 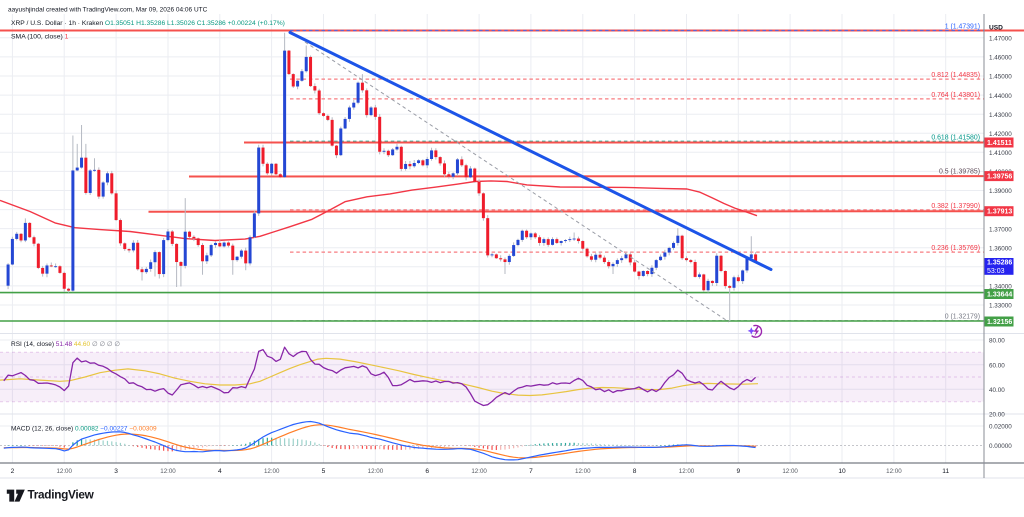 I want to click on svg-text: 1.39000, so click(x=1000, y=191).